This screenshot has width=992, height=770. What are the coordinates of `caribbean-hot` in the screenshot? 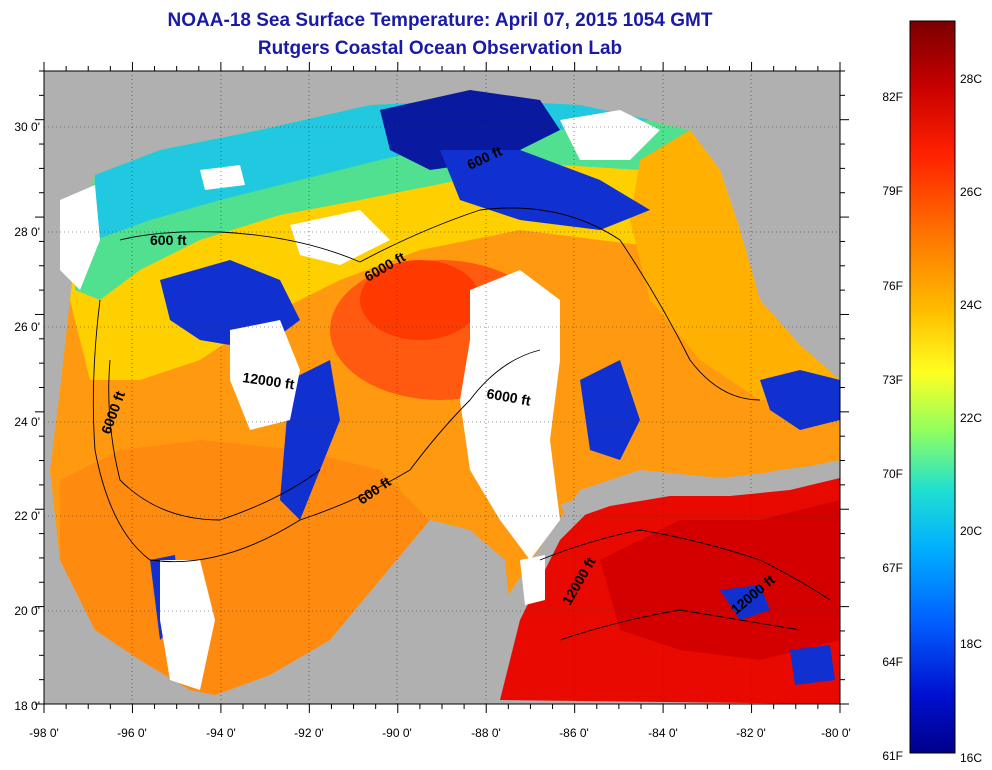 It's located at (720, 580).